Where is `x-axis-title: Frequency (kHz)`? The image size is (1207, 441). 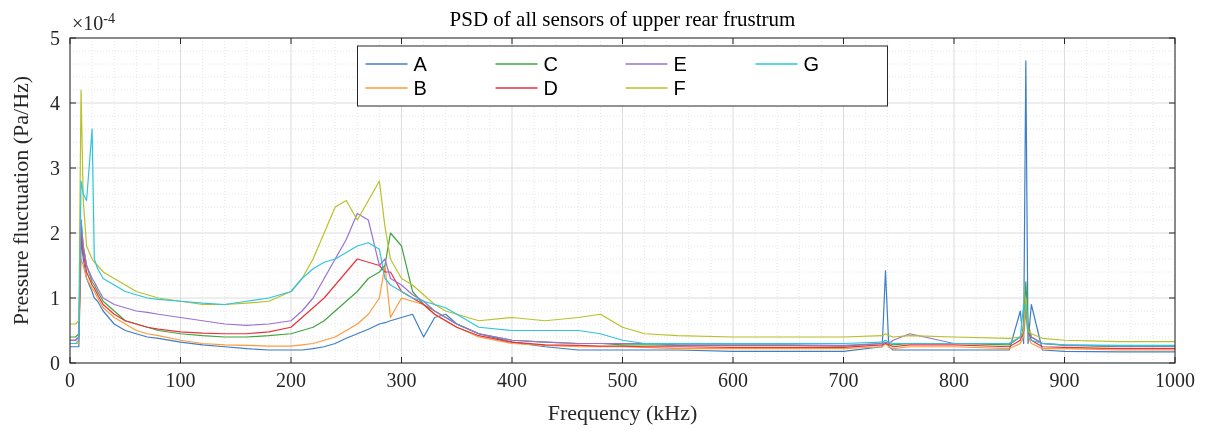
x-axis-title: Frequency (kHz) is located at coordinates (622, 412).